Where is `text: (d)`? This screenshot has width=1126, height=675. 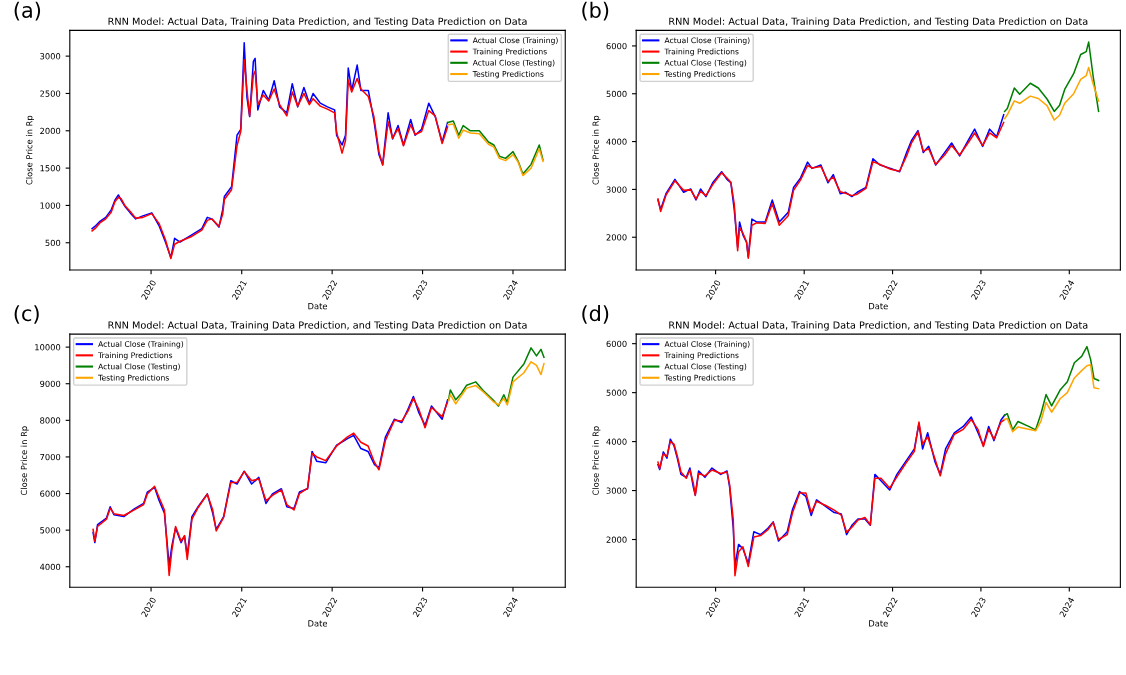
text: (d) is located at coordinates (595, 314).